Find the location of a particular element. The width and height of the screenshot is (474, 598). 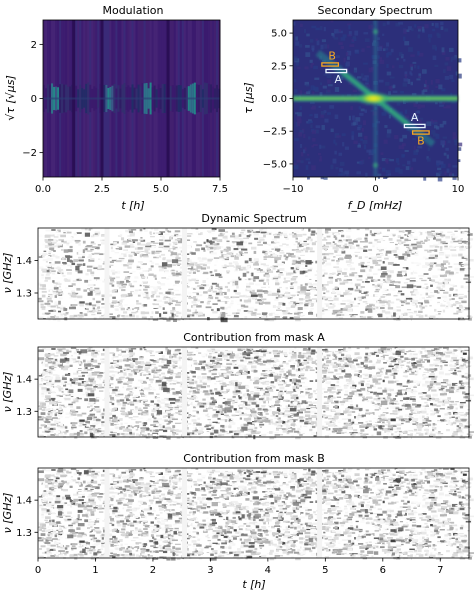

modulation-image is located at coordinates (131, 98).